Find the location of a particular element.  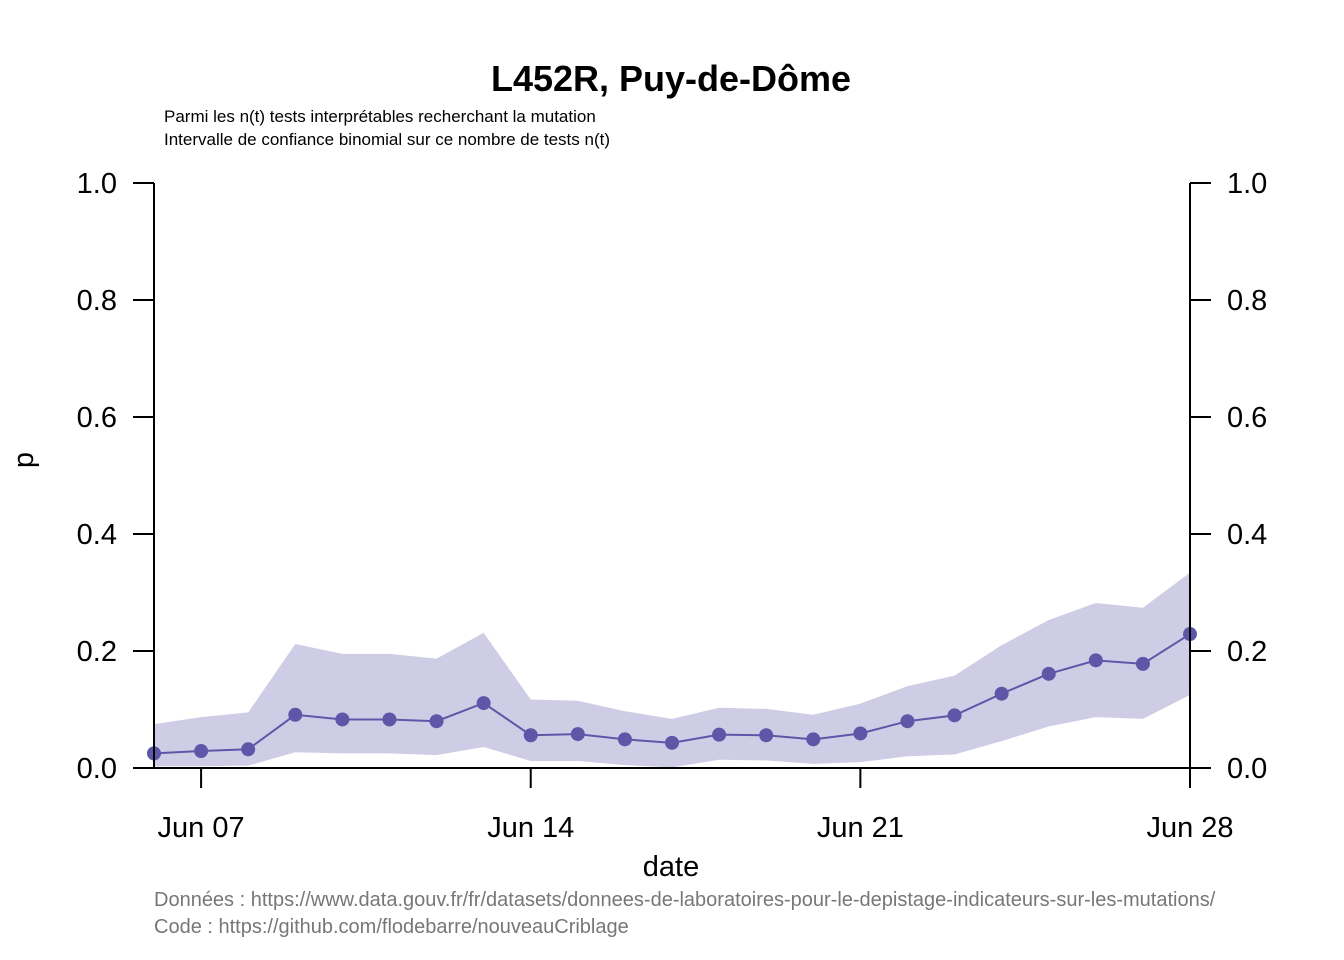

series-layer is located at coordinates (672, 694).